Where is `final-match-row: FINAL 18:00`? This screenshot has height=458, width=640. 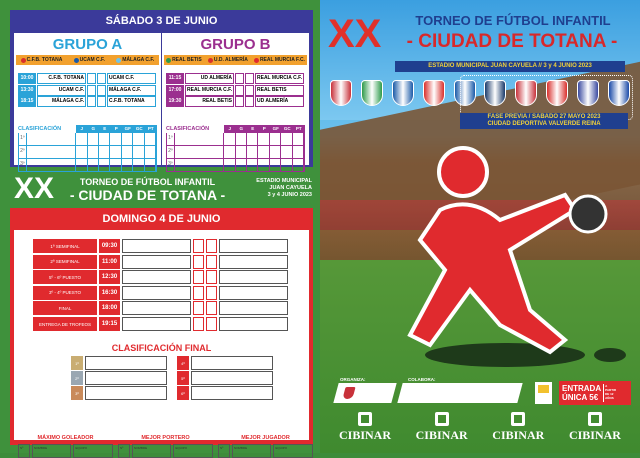
final-match-row: FINAL 18:00 is located at coordinates (160, 308).